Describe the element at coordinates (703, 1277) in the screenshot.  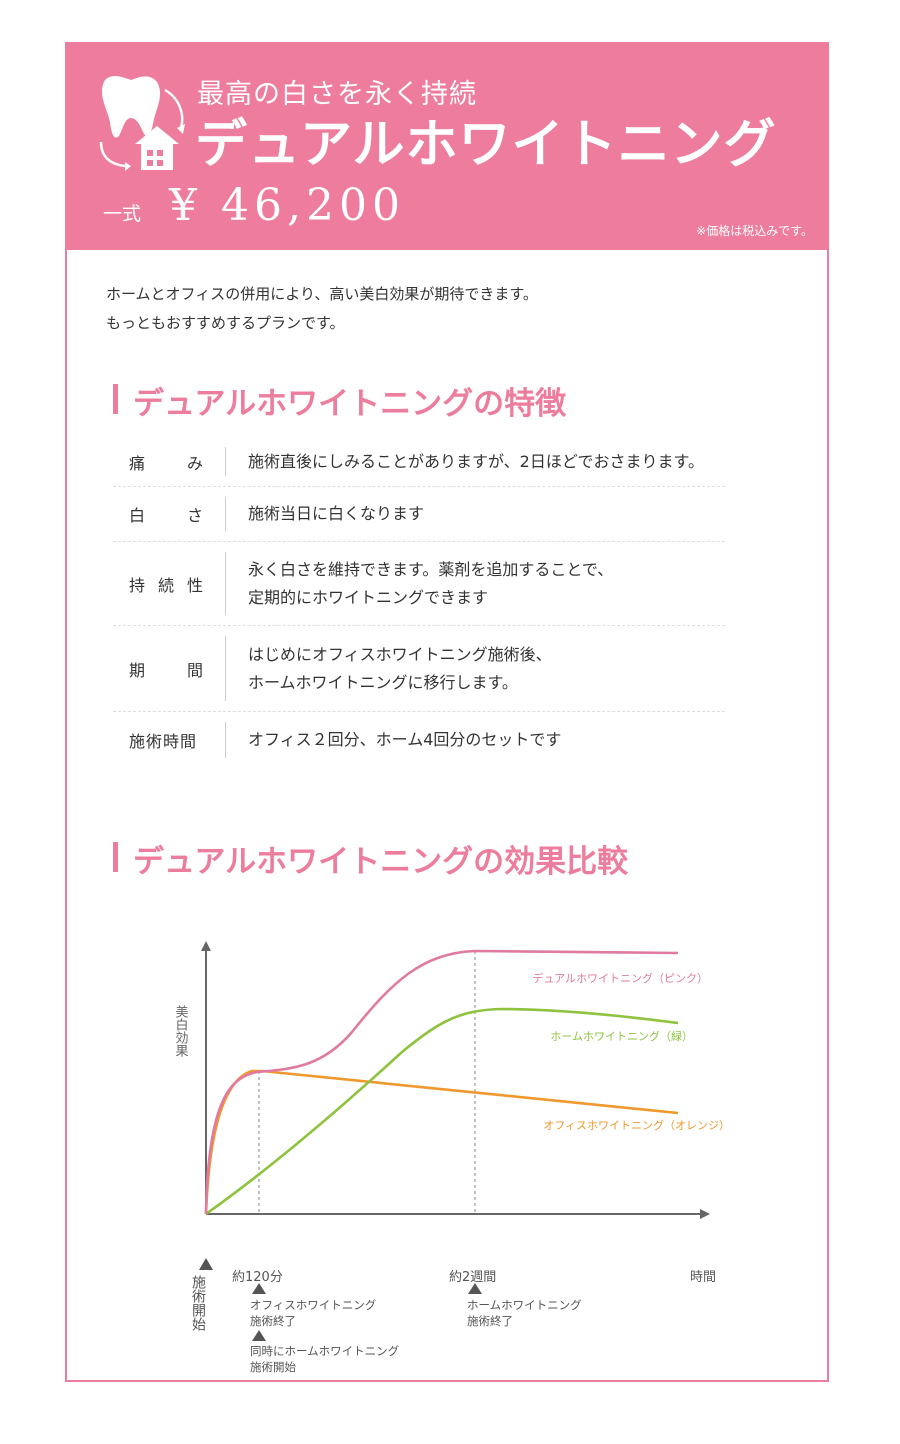
I see `x-axis-label: 時間` at that location.